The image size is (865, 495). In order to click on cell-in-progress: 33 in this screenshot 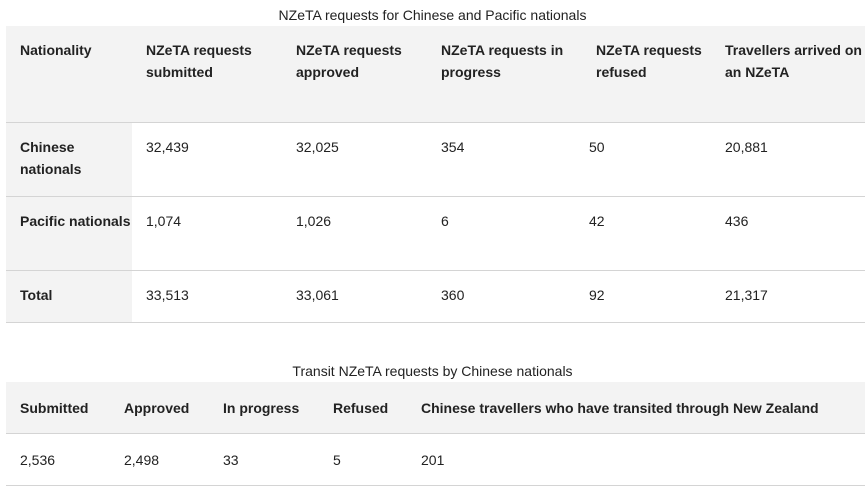, I will do `click(264, 459)`.